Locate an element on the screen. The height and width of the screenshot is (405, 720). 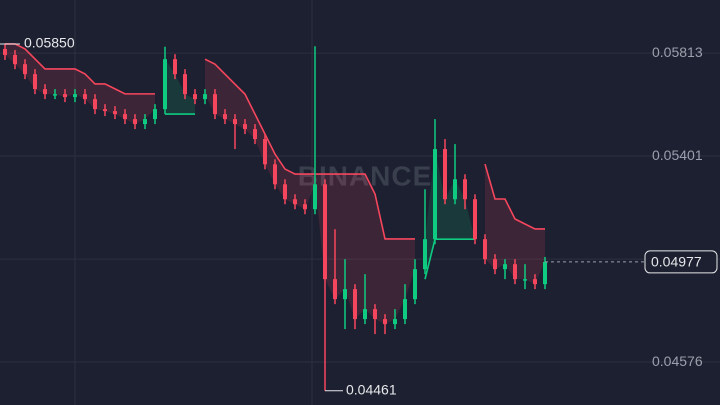
high-label: 0.05850 is located at coordinates (49, 43).